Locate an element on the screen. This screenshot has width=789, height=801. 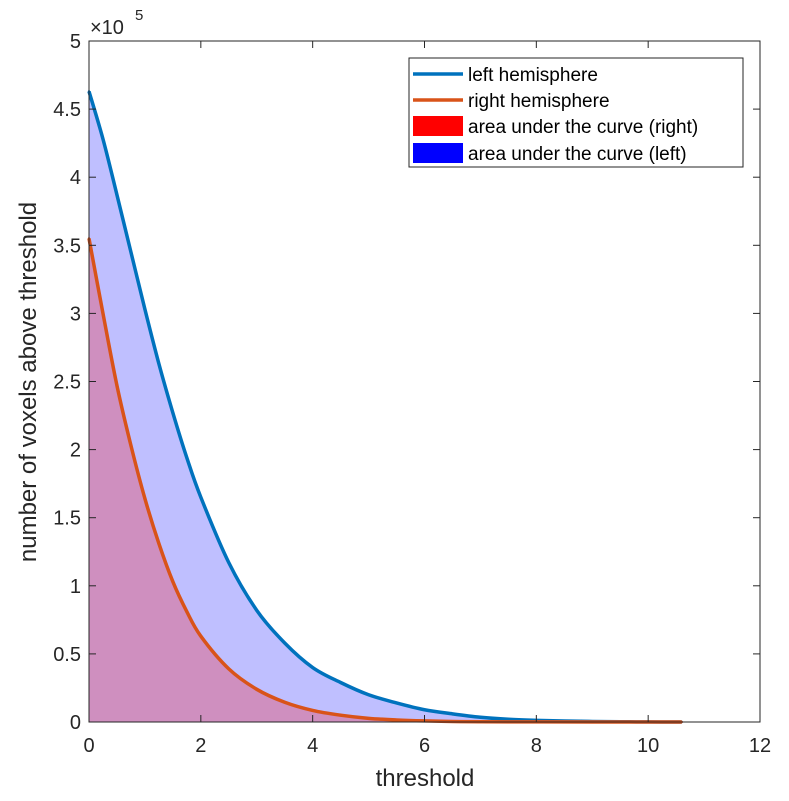
legend-swatch-area-under-the-curve-right is located at coordinates (438, 126).